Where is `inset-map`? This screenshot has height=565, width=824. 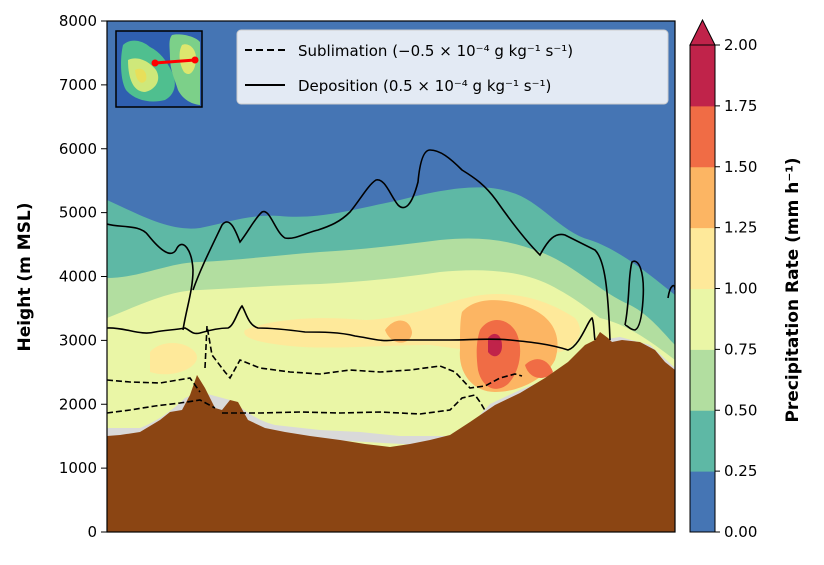
inset-map is located at coordinates (159, 69).